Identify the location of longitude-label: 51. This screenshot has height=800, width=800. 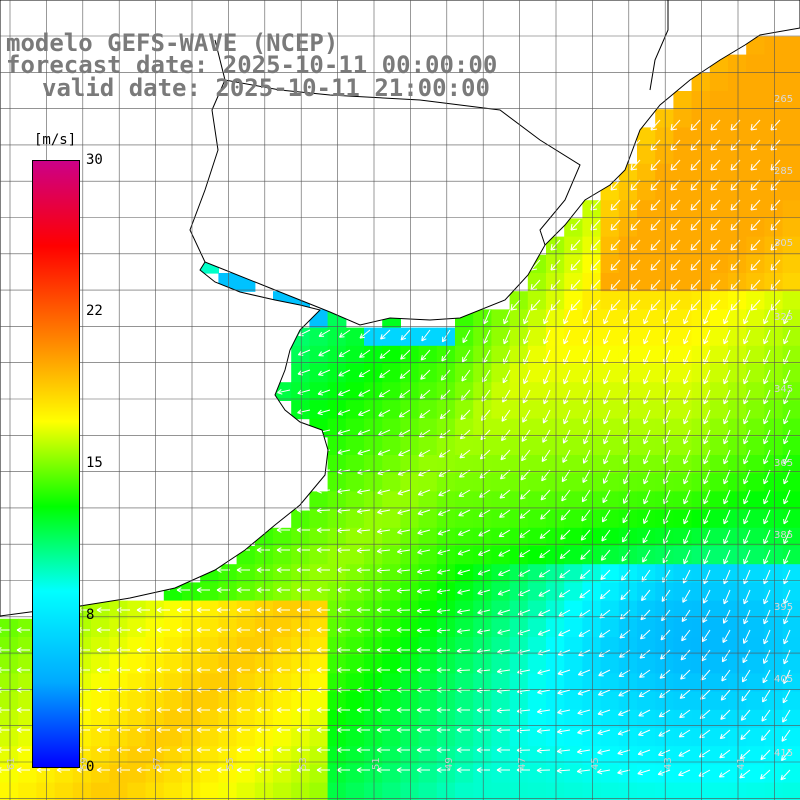
(376, 763).